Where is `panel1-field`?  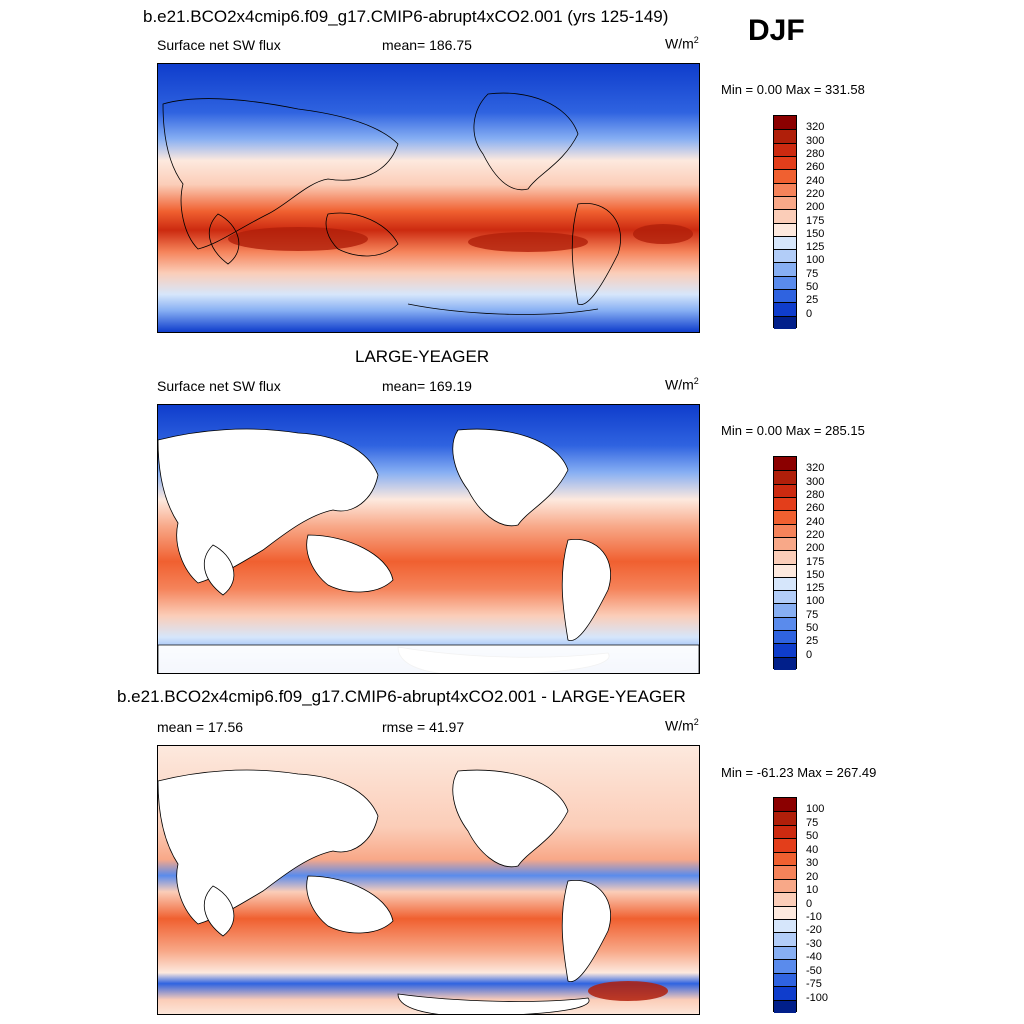
panel1-field is located at coordinates (428, 198).